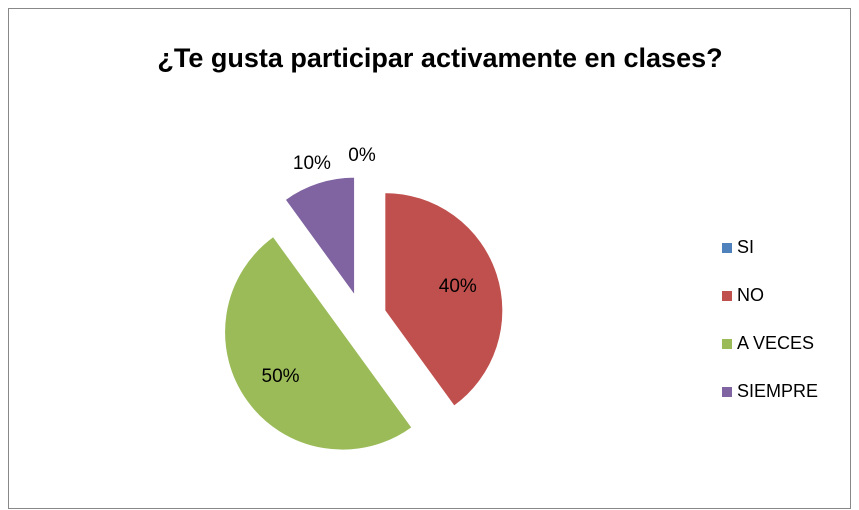 This screenshot has width=859, height=510. Describe the element at coordinates (312, 163) in the screenshot. I see `data-label: 10%` at that location.